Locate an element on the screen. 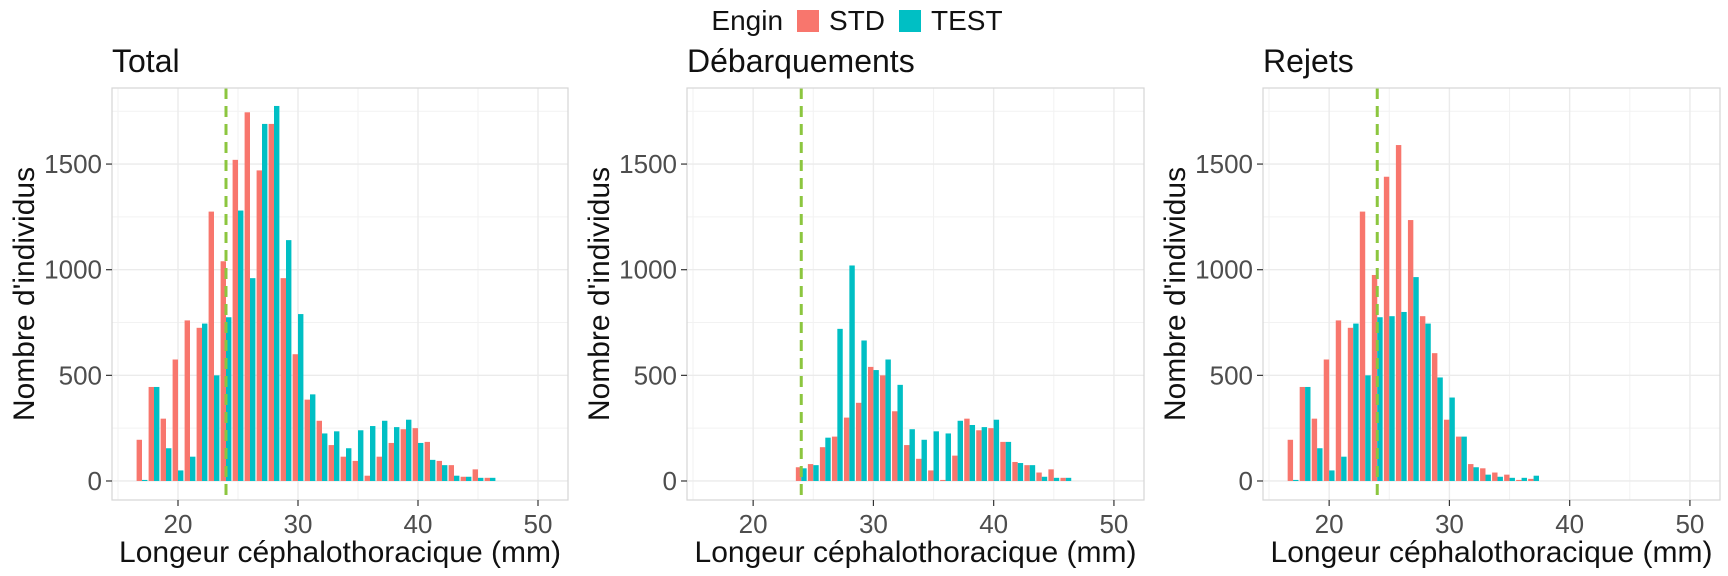  bars is located at coordinates (1413, 313).